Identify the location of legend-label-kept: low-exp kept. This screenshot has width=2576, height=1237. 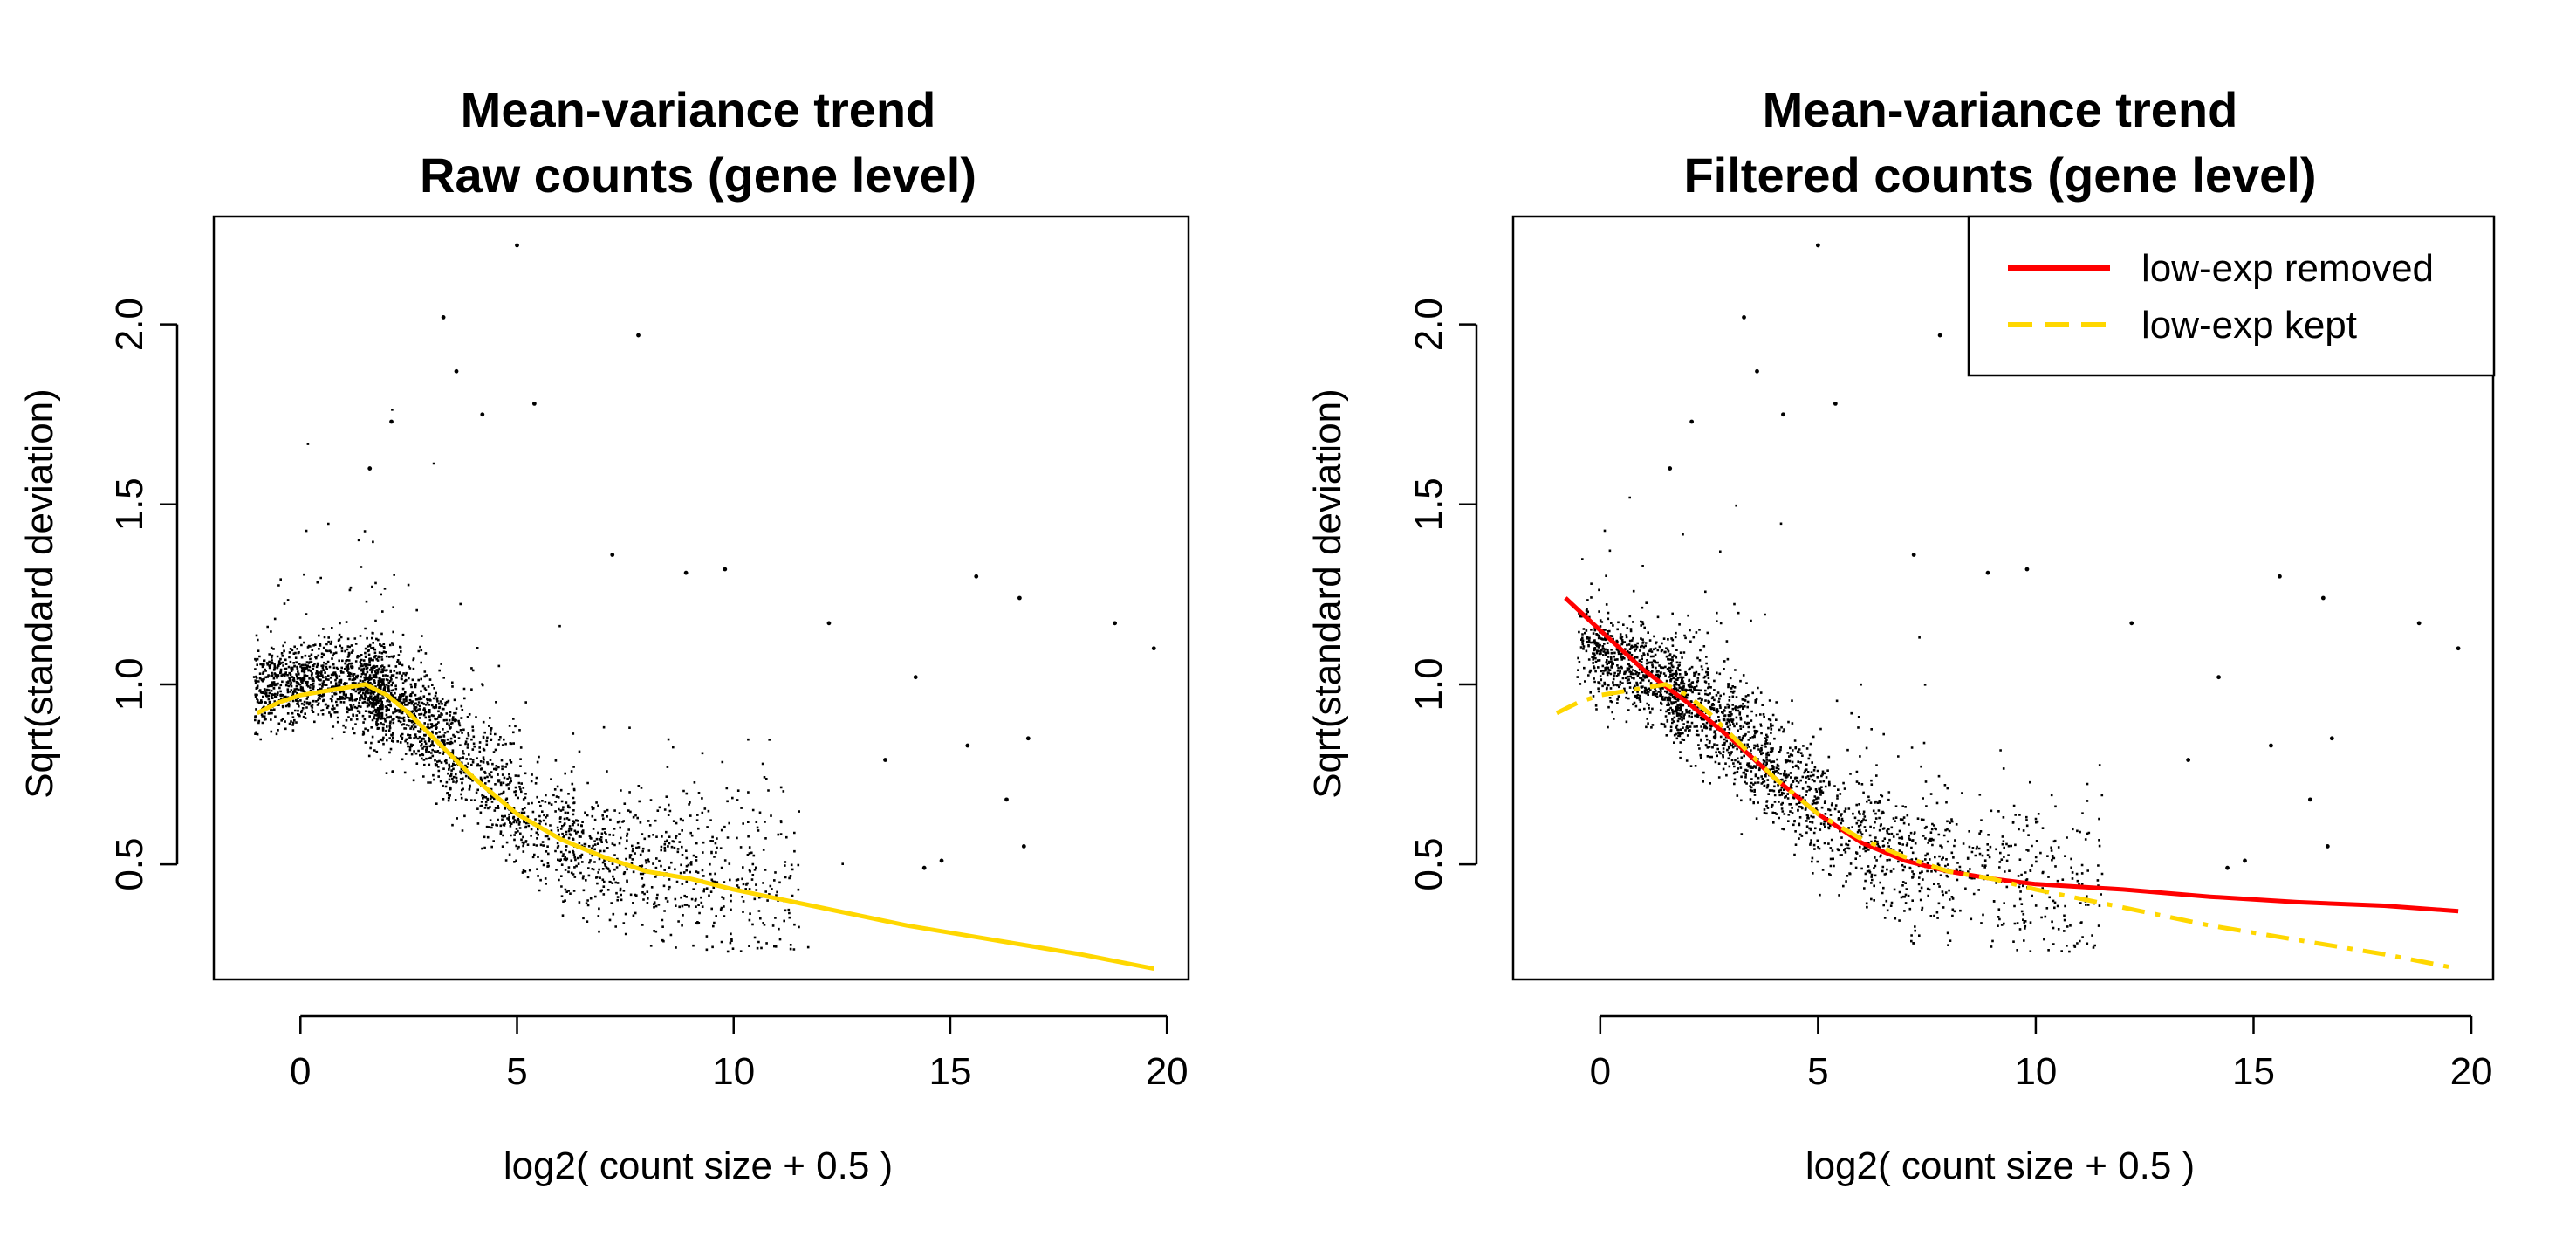
(2249, 325).